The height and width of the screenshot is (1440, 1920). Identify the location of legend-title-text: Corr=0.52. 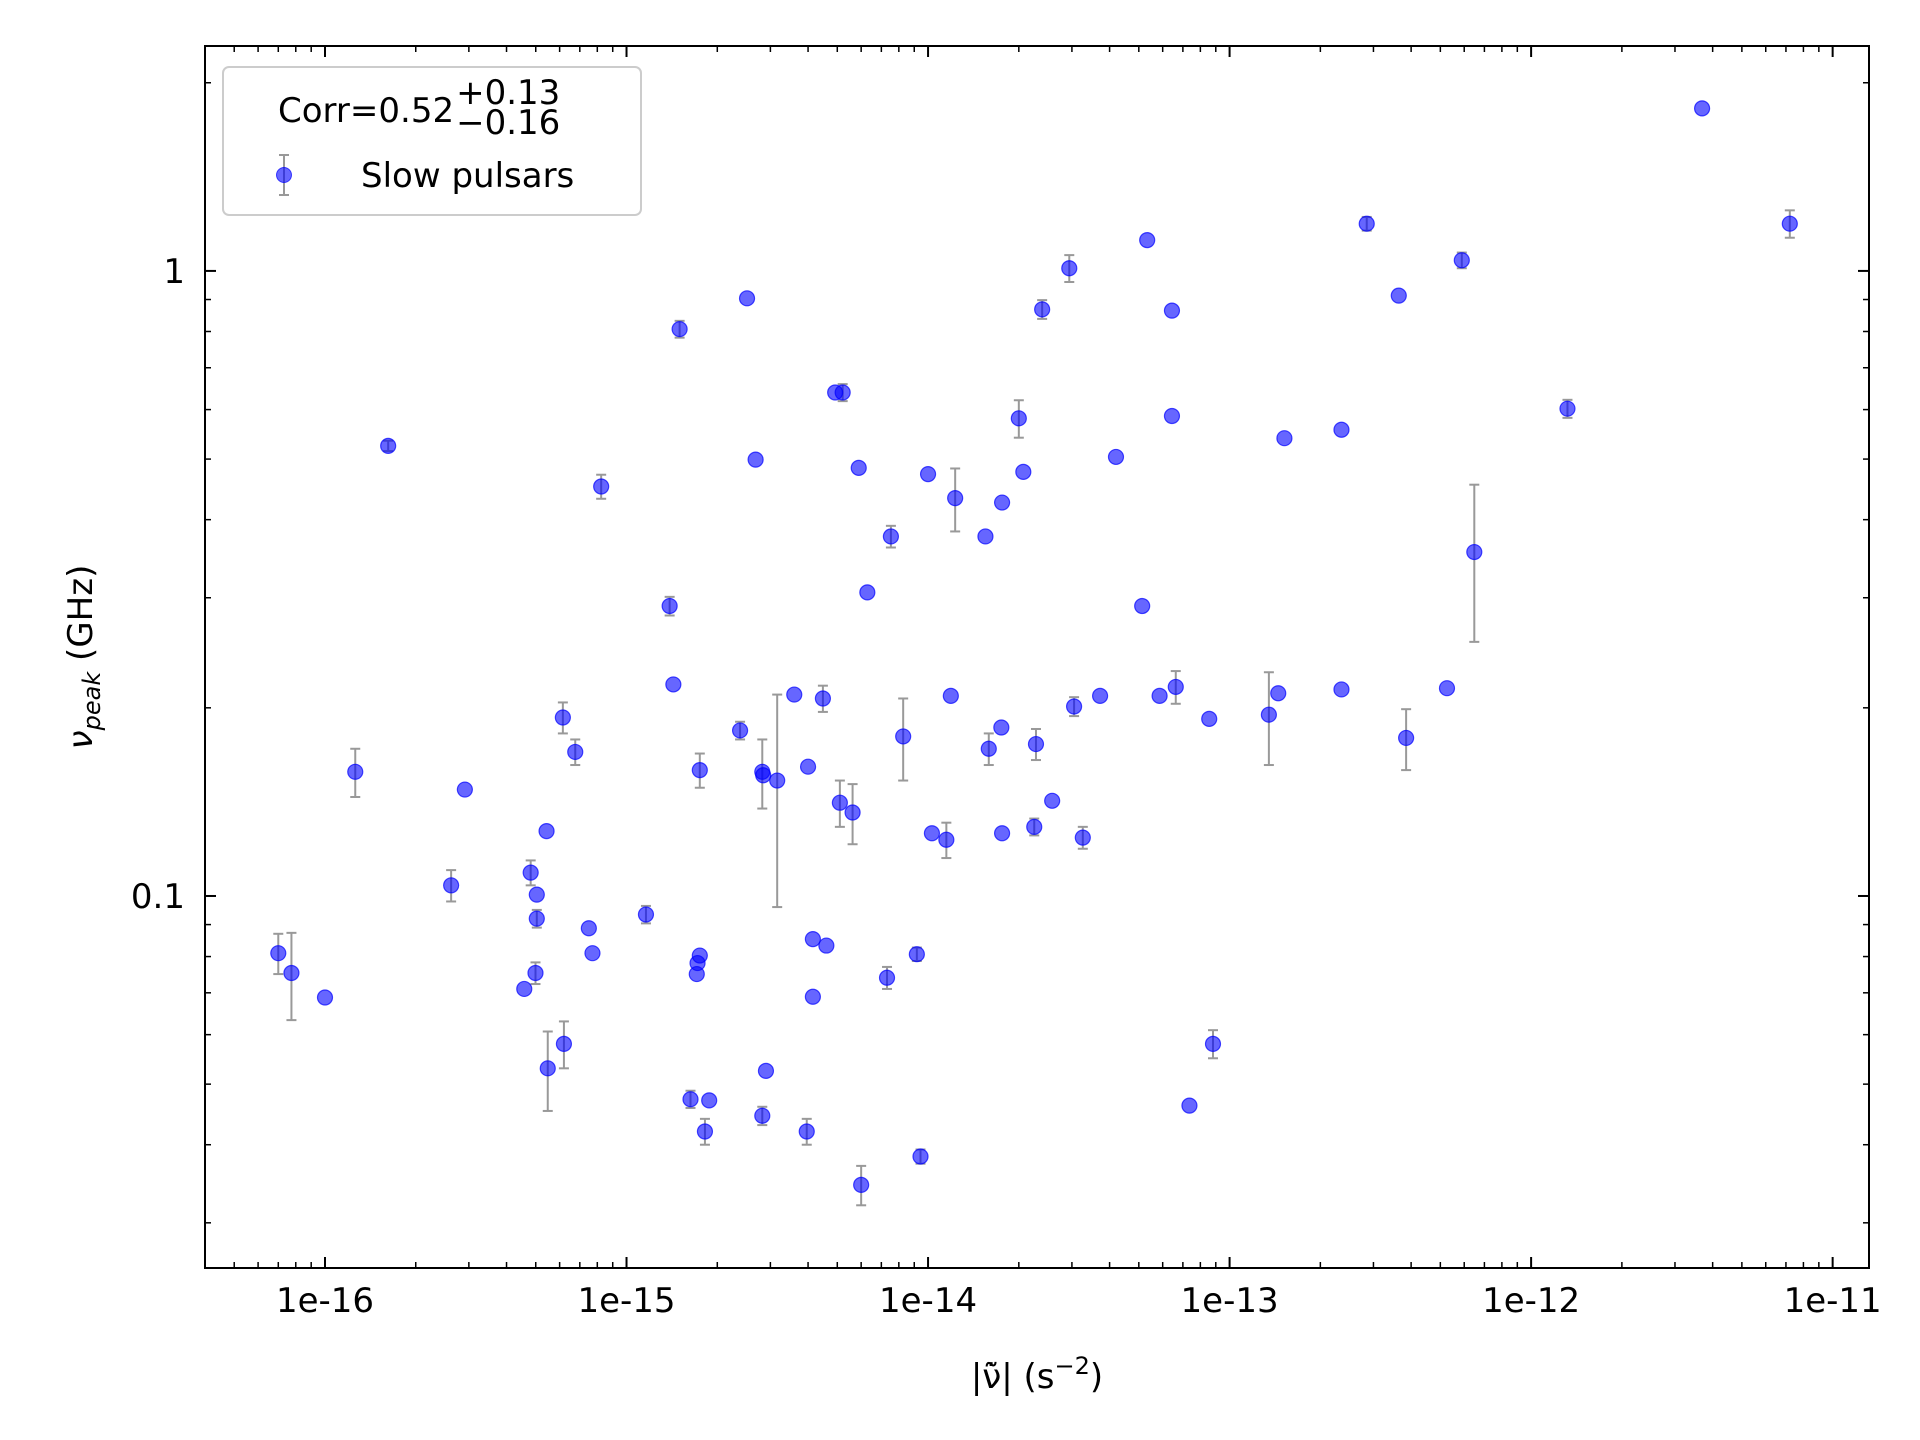
(366, 111).